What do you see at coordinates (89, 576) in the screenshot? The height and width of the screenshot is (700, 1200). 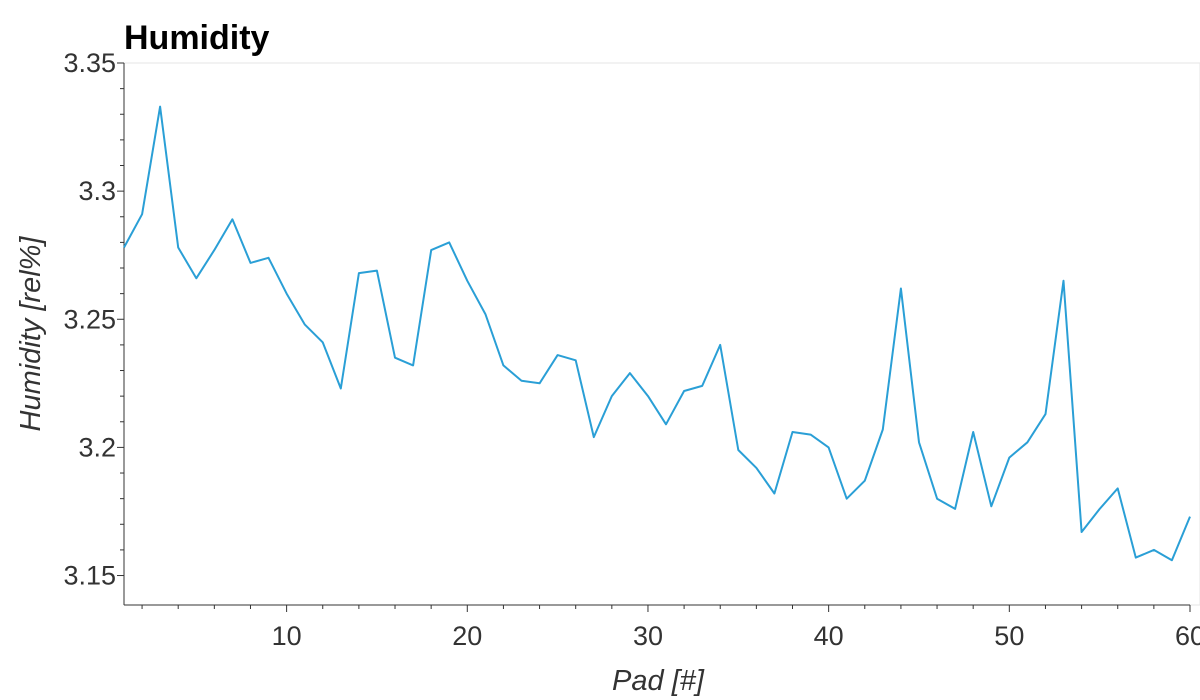 I see `y-tick-label: 3.15` at bounding box center [89, 576].